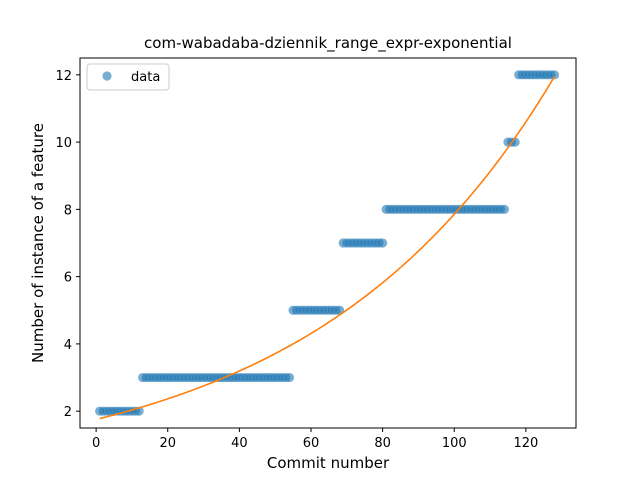 This screenshot has width=640, height=480. What do you see at coordinates (145, 77) in the screenshot?
I see `legend-label-data: data` at bounding box center [145, 77].